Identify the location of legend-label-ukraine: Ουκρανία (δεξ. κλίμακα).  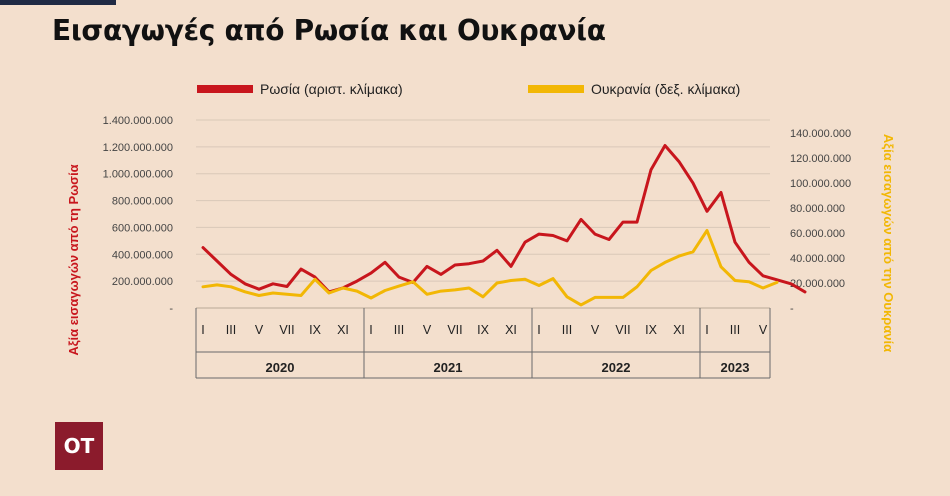
(665, 89).